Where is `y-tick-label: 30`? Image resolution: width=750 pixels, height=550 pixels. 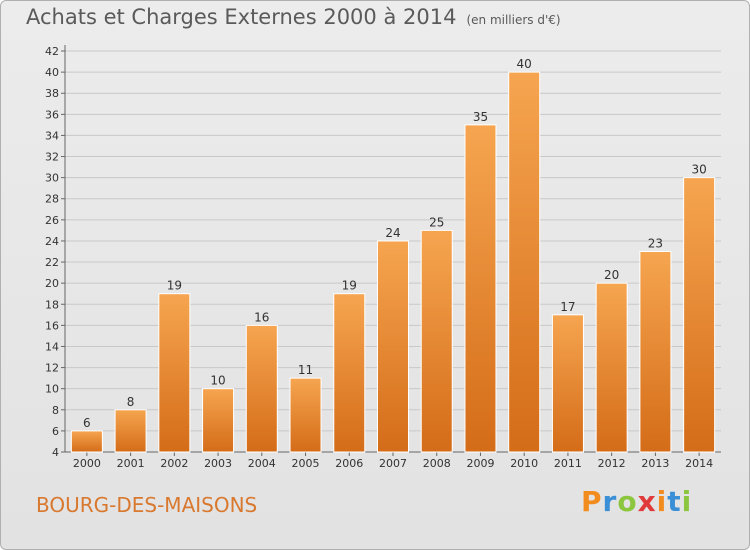 y-tick-label: 30 is located at coordinates (52, 178).